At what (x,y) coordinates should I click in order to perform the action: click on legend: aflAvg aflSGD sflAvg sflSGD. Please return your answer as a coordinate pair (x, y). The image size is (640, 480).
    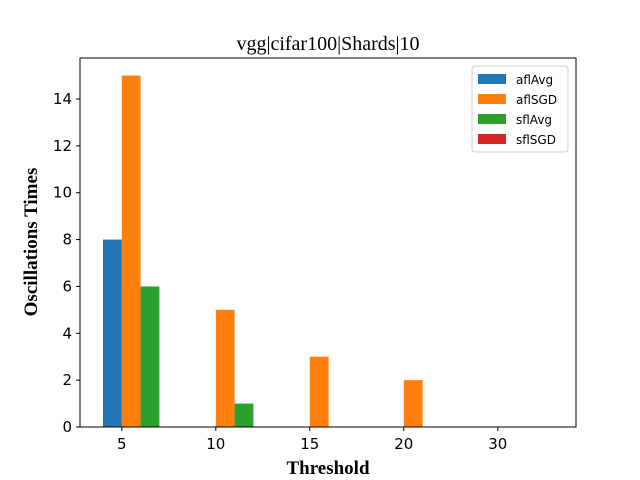
    Looking at the image, I should click on (520, 109).